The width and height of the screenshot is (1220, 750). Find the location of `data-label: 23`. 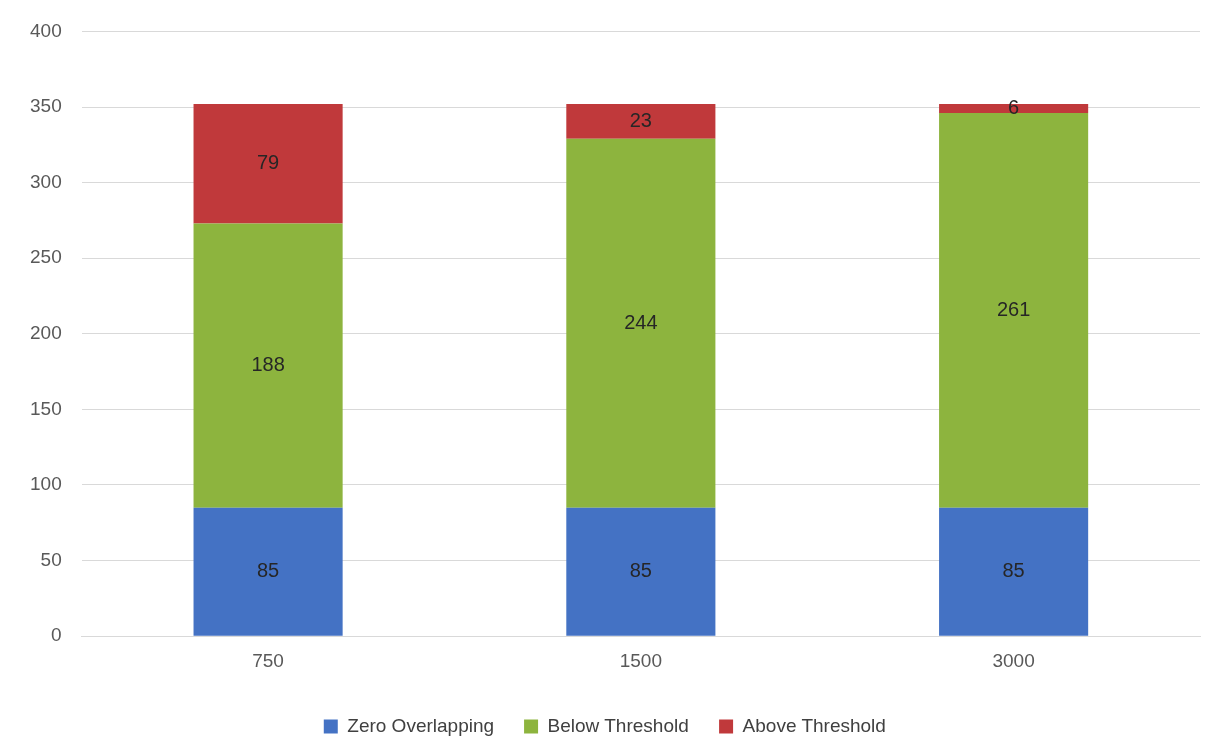

data-label: 23 is located at coordinates (640, 119).